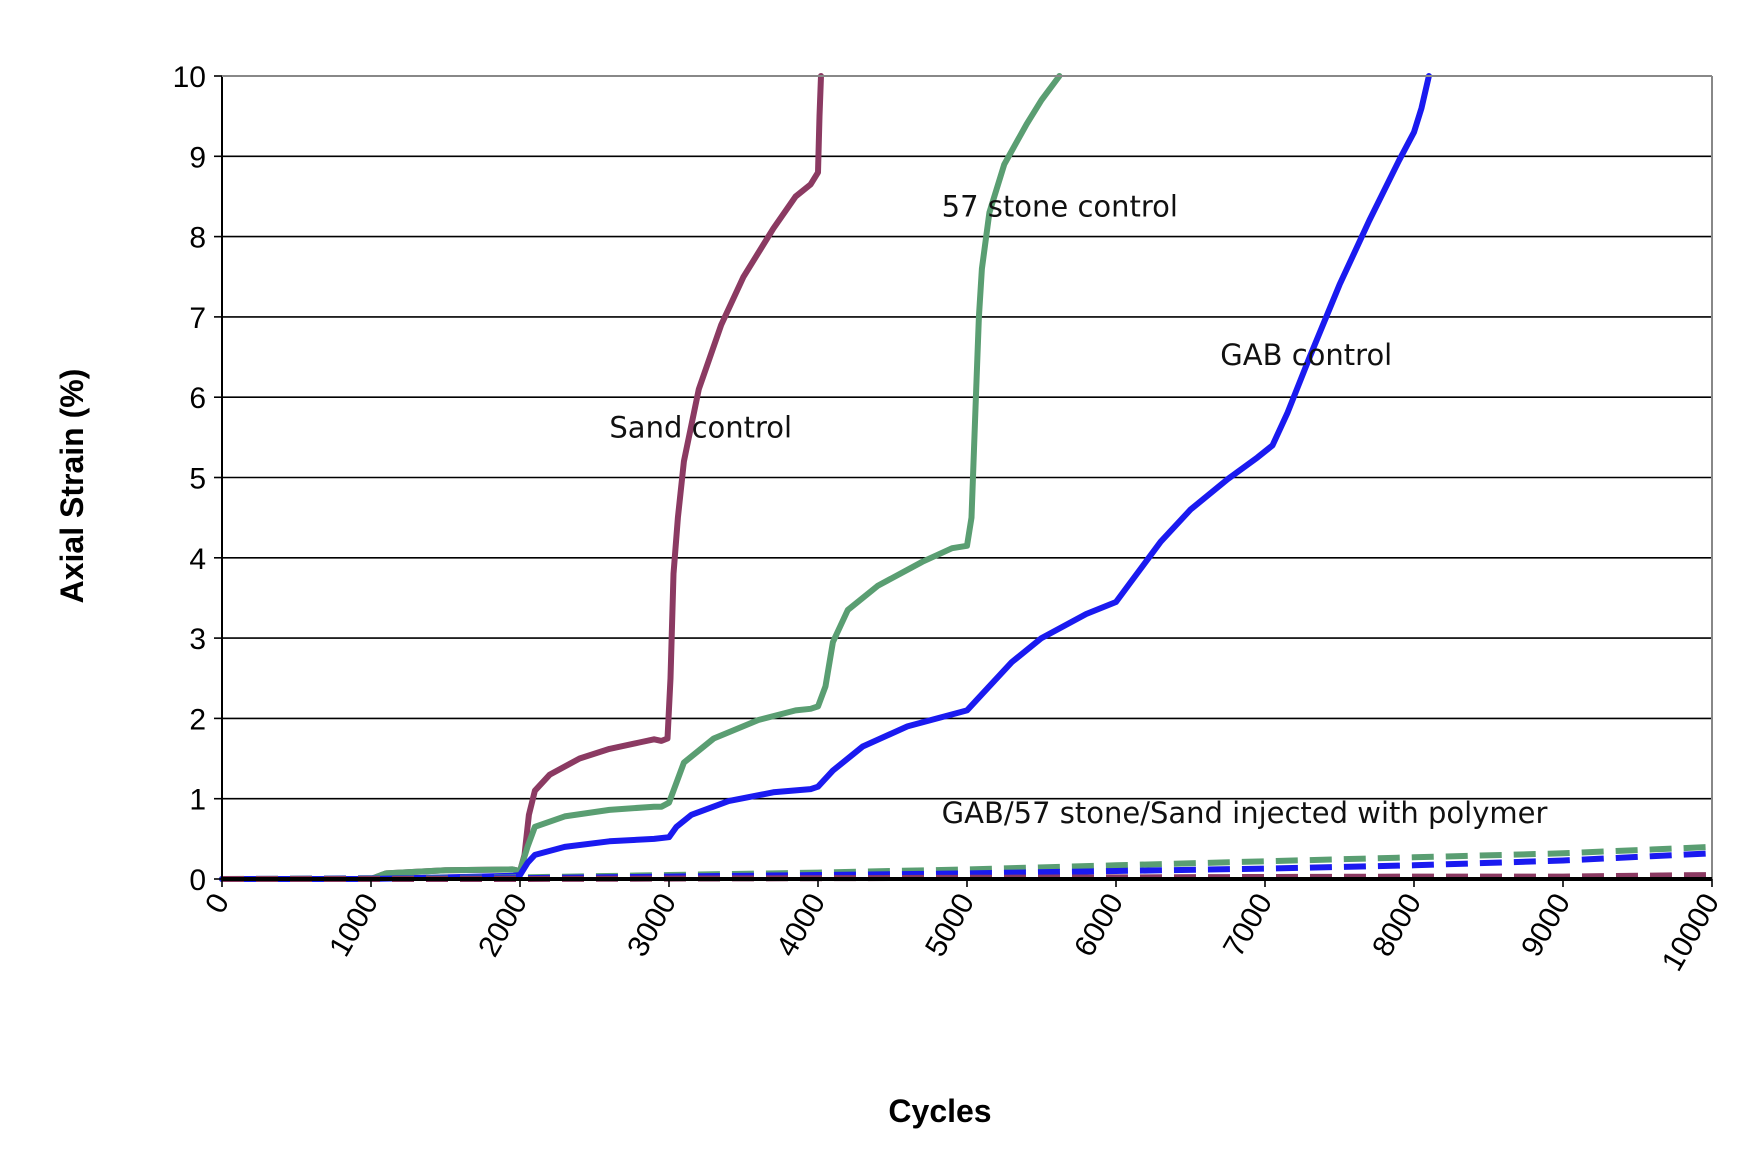 The width and height of the screenshot is (1742, 1160). What do you see at coordinates (197, 880) in the screenshot?
I see `y-tick-label: 0` at bounding box center [197, 880].